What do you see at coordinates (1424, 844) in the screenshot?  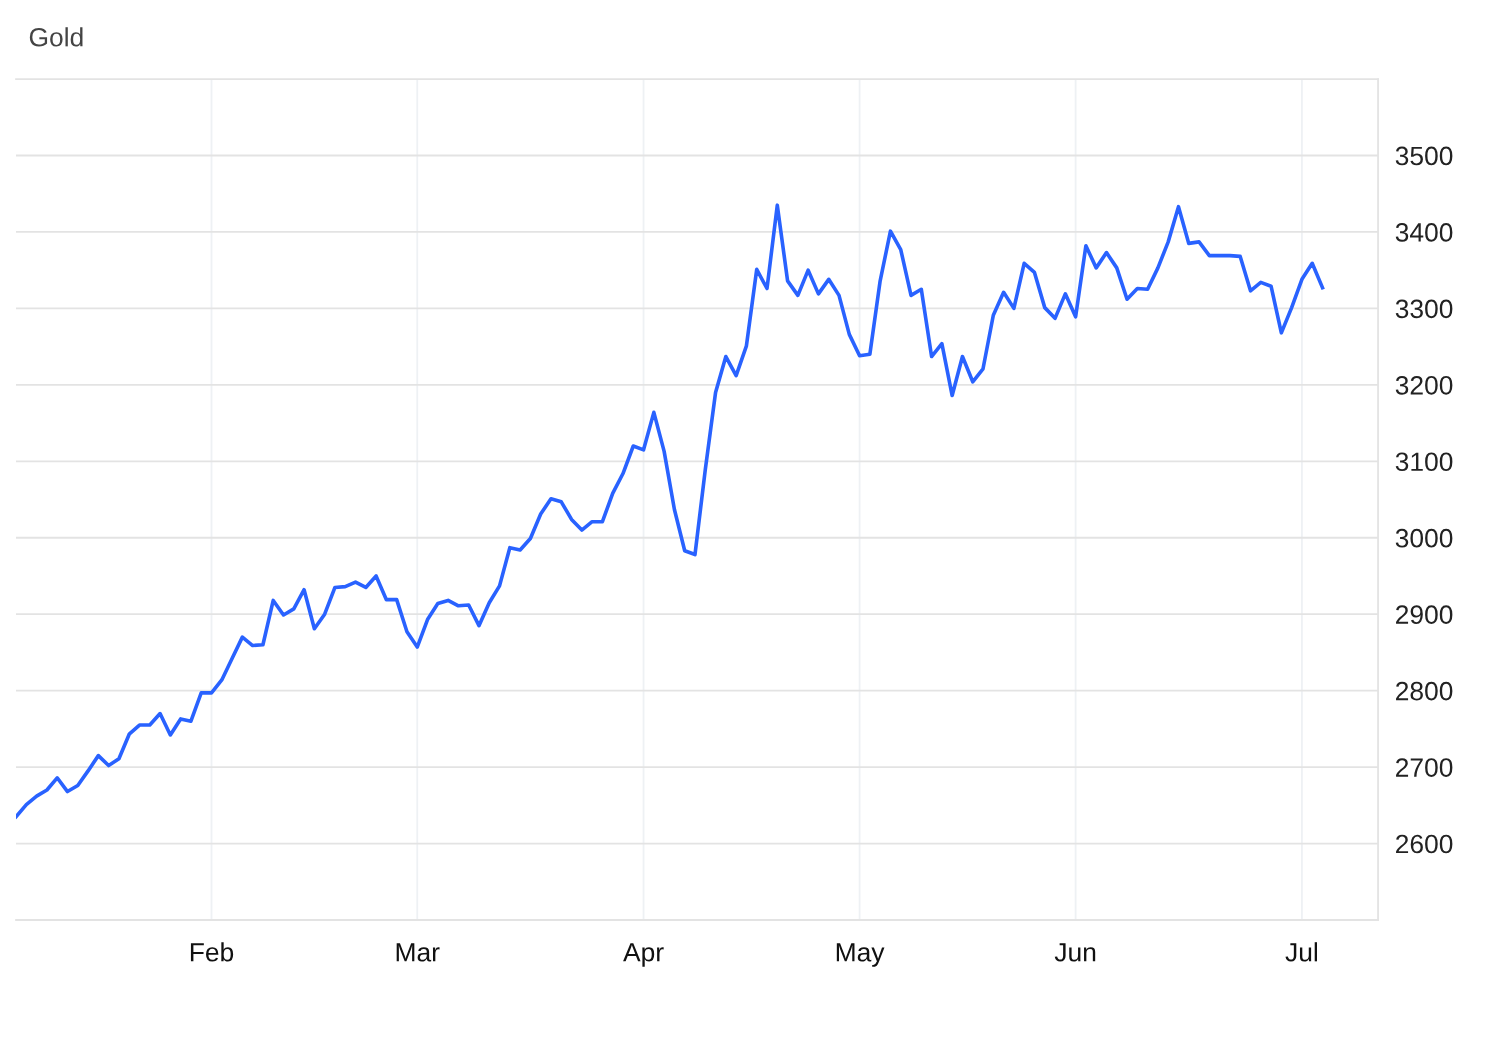 I see `y-tick-label: 2600` at bounding box center [1424, 844].